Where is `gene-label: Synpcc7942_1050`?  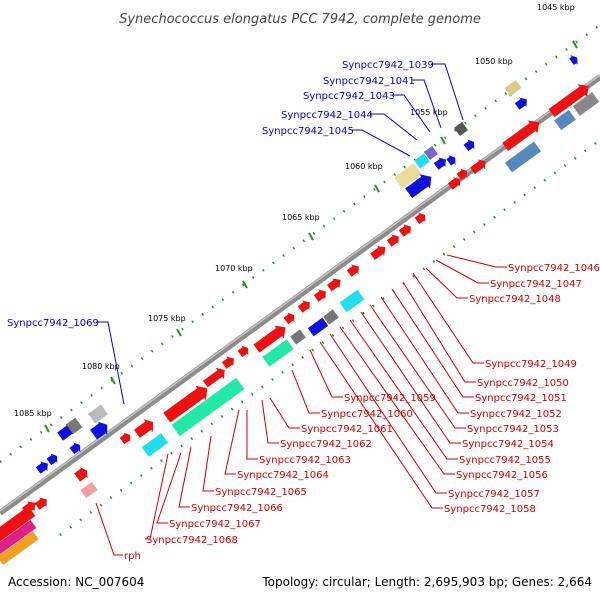 gene-label: Synpcc7942_1050 is located at coordinates (523, 383).